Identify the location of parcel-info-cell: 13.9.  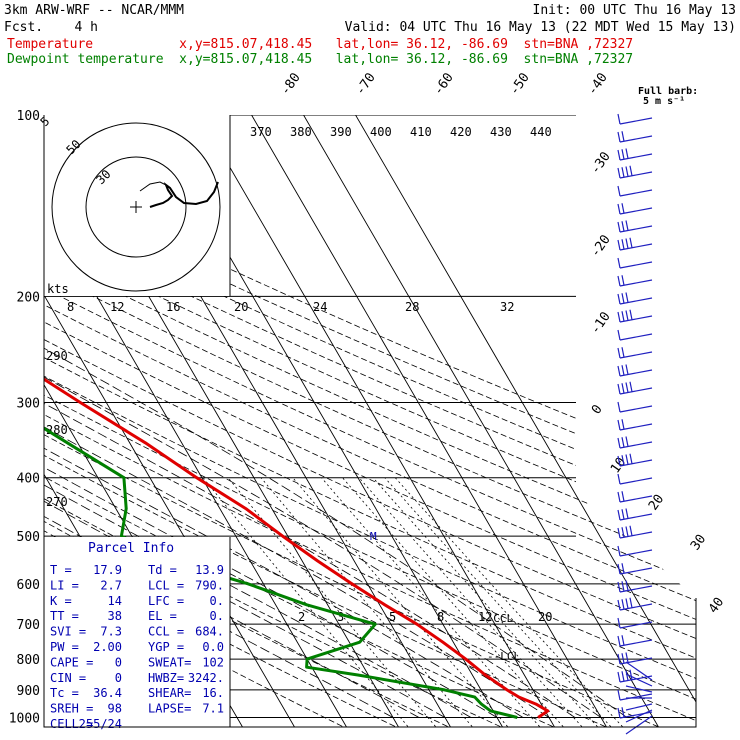
(209, 570).